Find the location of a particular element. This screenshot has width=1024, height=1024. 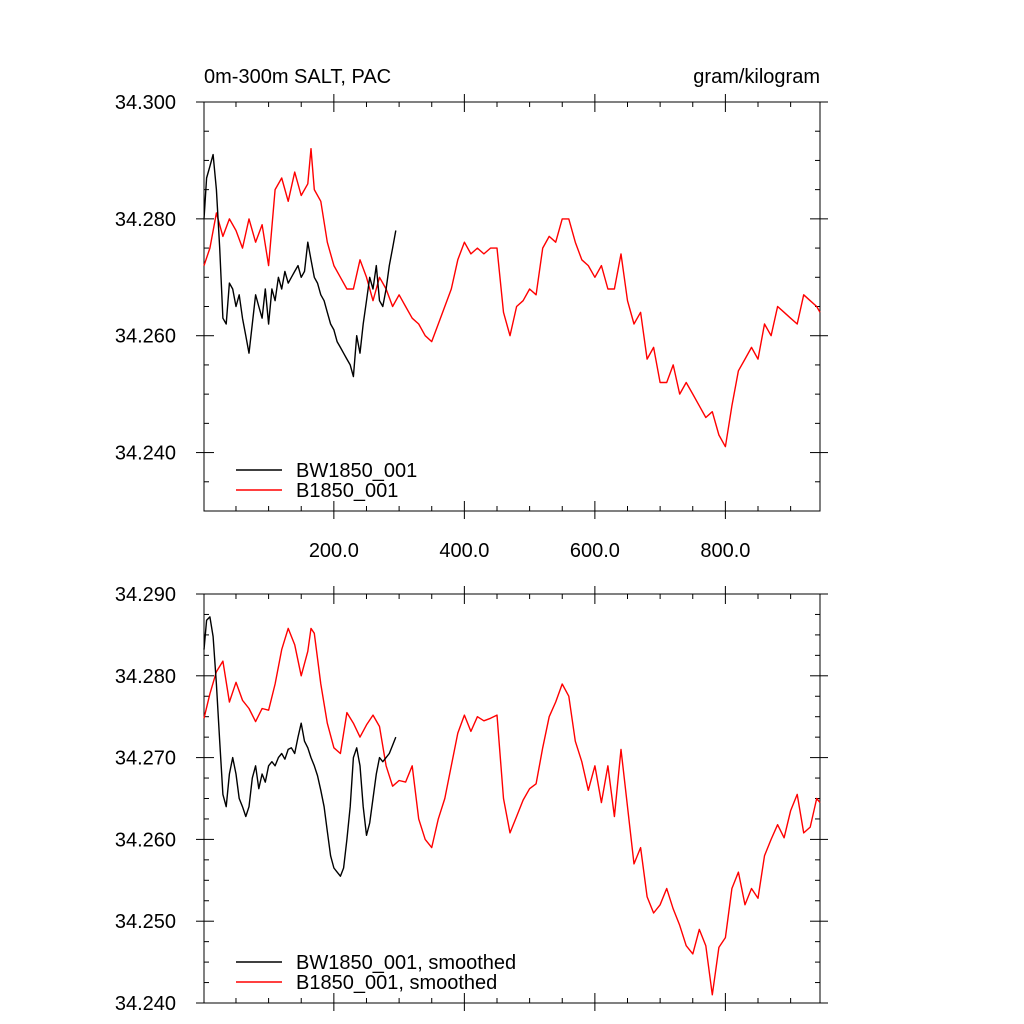

y-tick-label: 34.270 is located at coordinates (145, 759).